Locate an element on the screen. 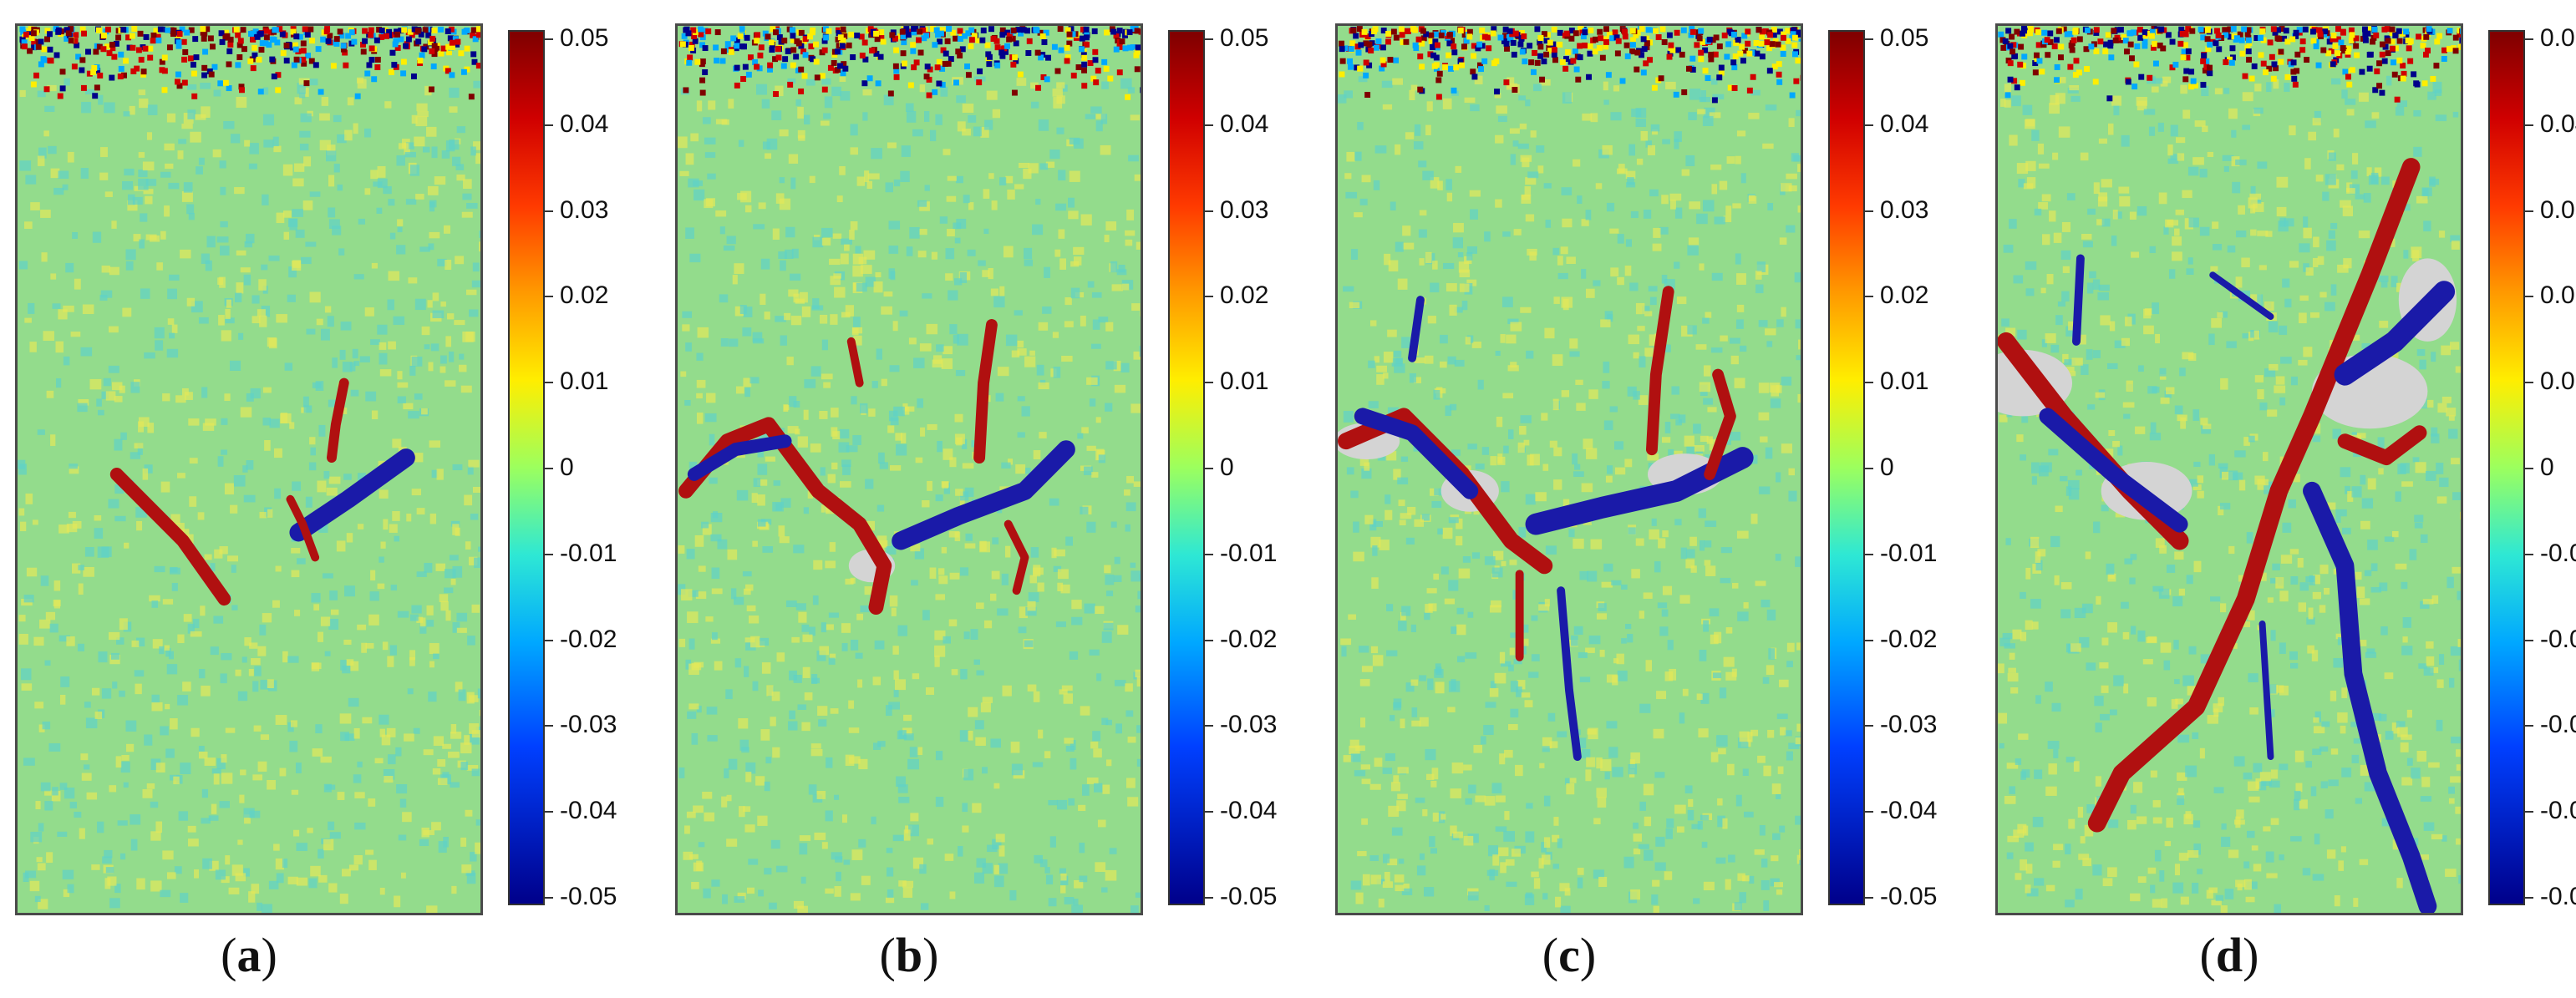  panel-letter: b is located at coordinates (909, 955).